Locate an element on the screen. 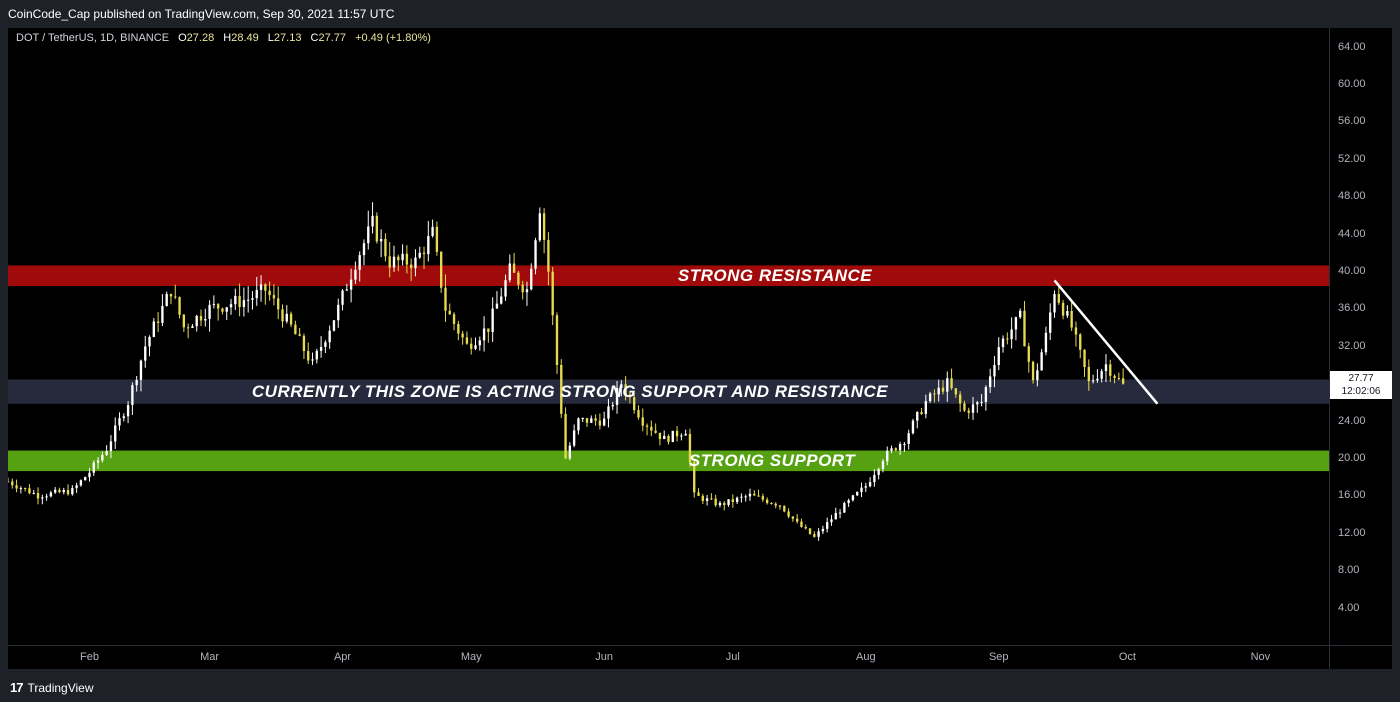 The height and width of the screenshot is (702, 1400). zone-resistance is located at coordinates (668, 276).